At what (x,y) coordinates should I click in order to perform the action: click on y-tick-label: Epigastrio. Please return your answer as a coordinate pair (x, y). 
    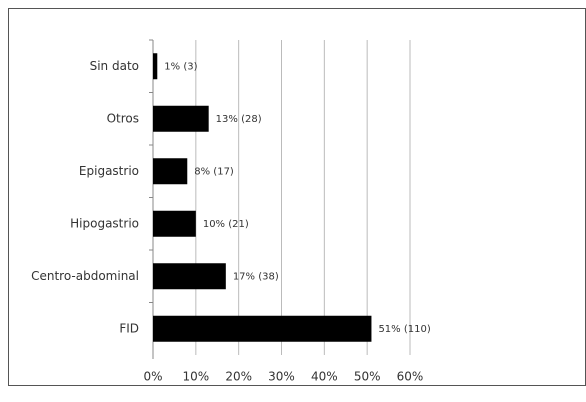
    Looking at the image, I should click on (109, 171).